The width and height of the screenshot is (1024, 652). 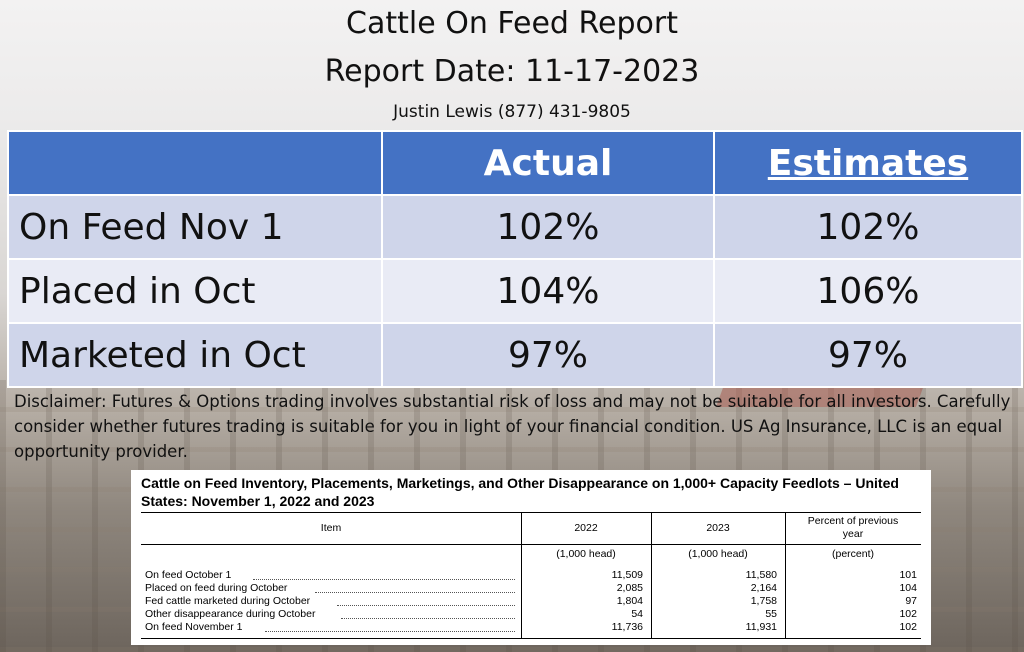 What do you see at coordinates (627, 627) in the screenshot?
I see `row-2022: 11,736` at bounding box center [627, 627].